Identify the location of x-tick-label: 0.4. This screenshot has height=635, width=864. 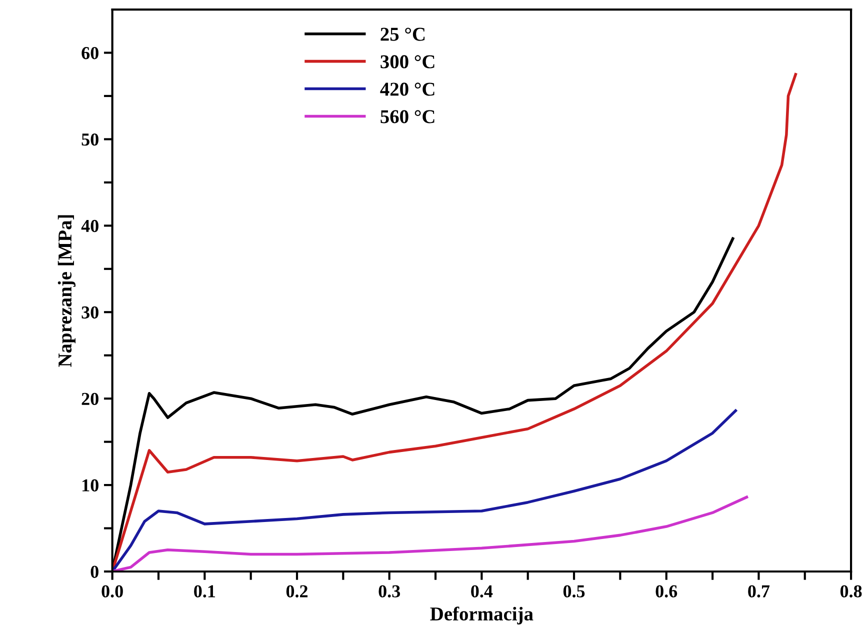
(482, 591).